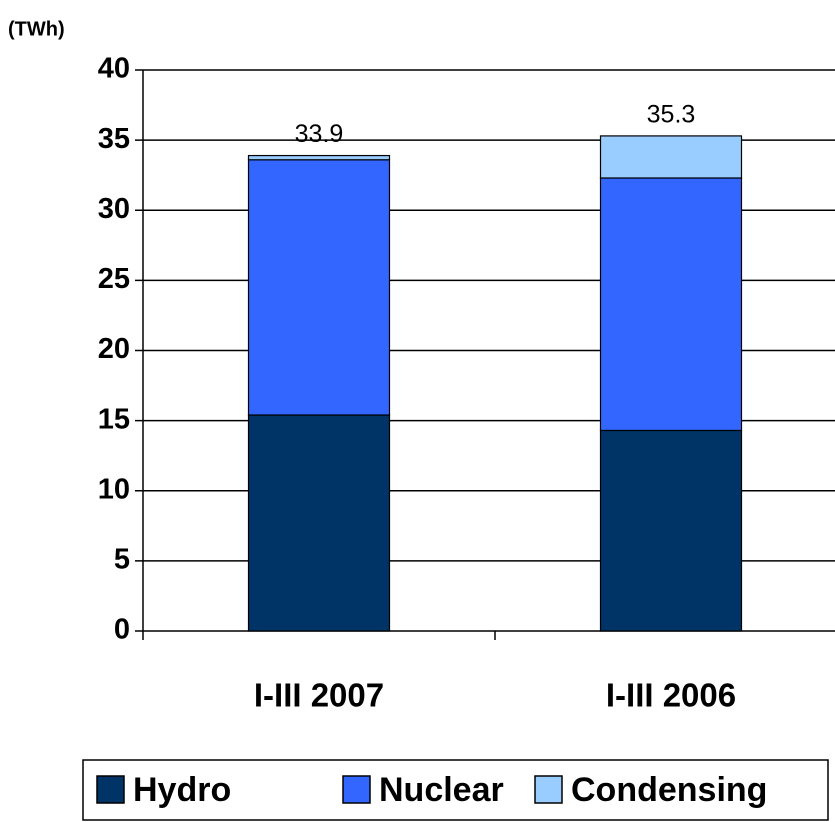 The image size is (835, 822). What do you see at coordinates (114, 69) in the screenshot?
I see `y-tick-label: 40` at bounding box center [114, 69].